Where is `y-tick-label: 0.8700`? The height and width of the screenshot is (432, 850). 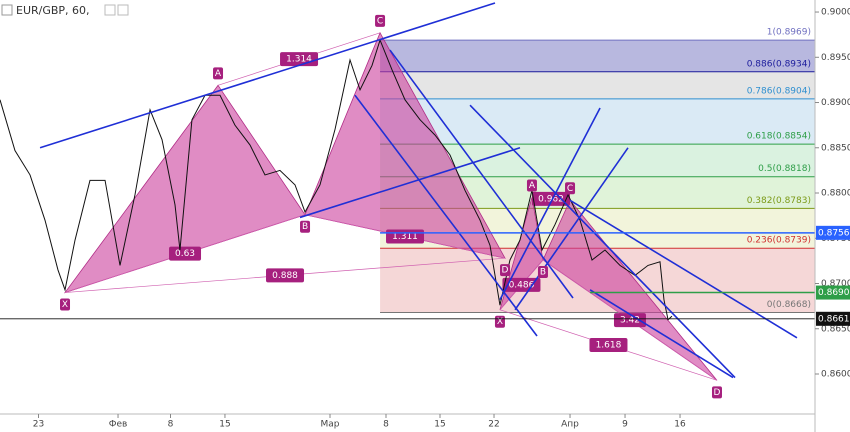 y-tick-label: 0.8700 is located at coordinates (835, 284).